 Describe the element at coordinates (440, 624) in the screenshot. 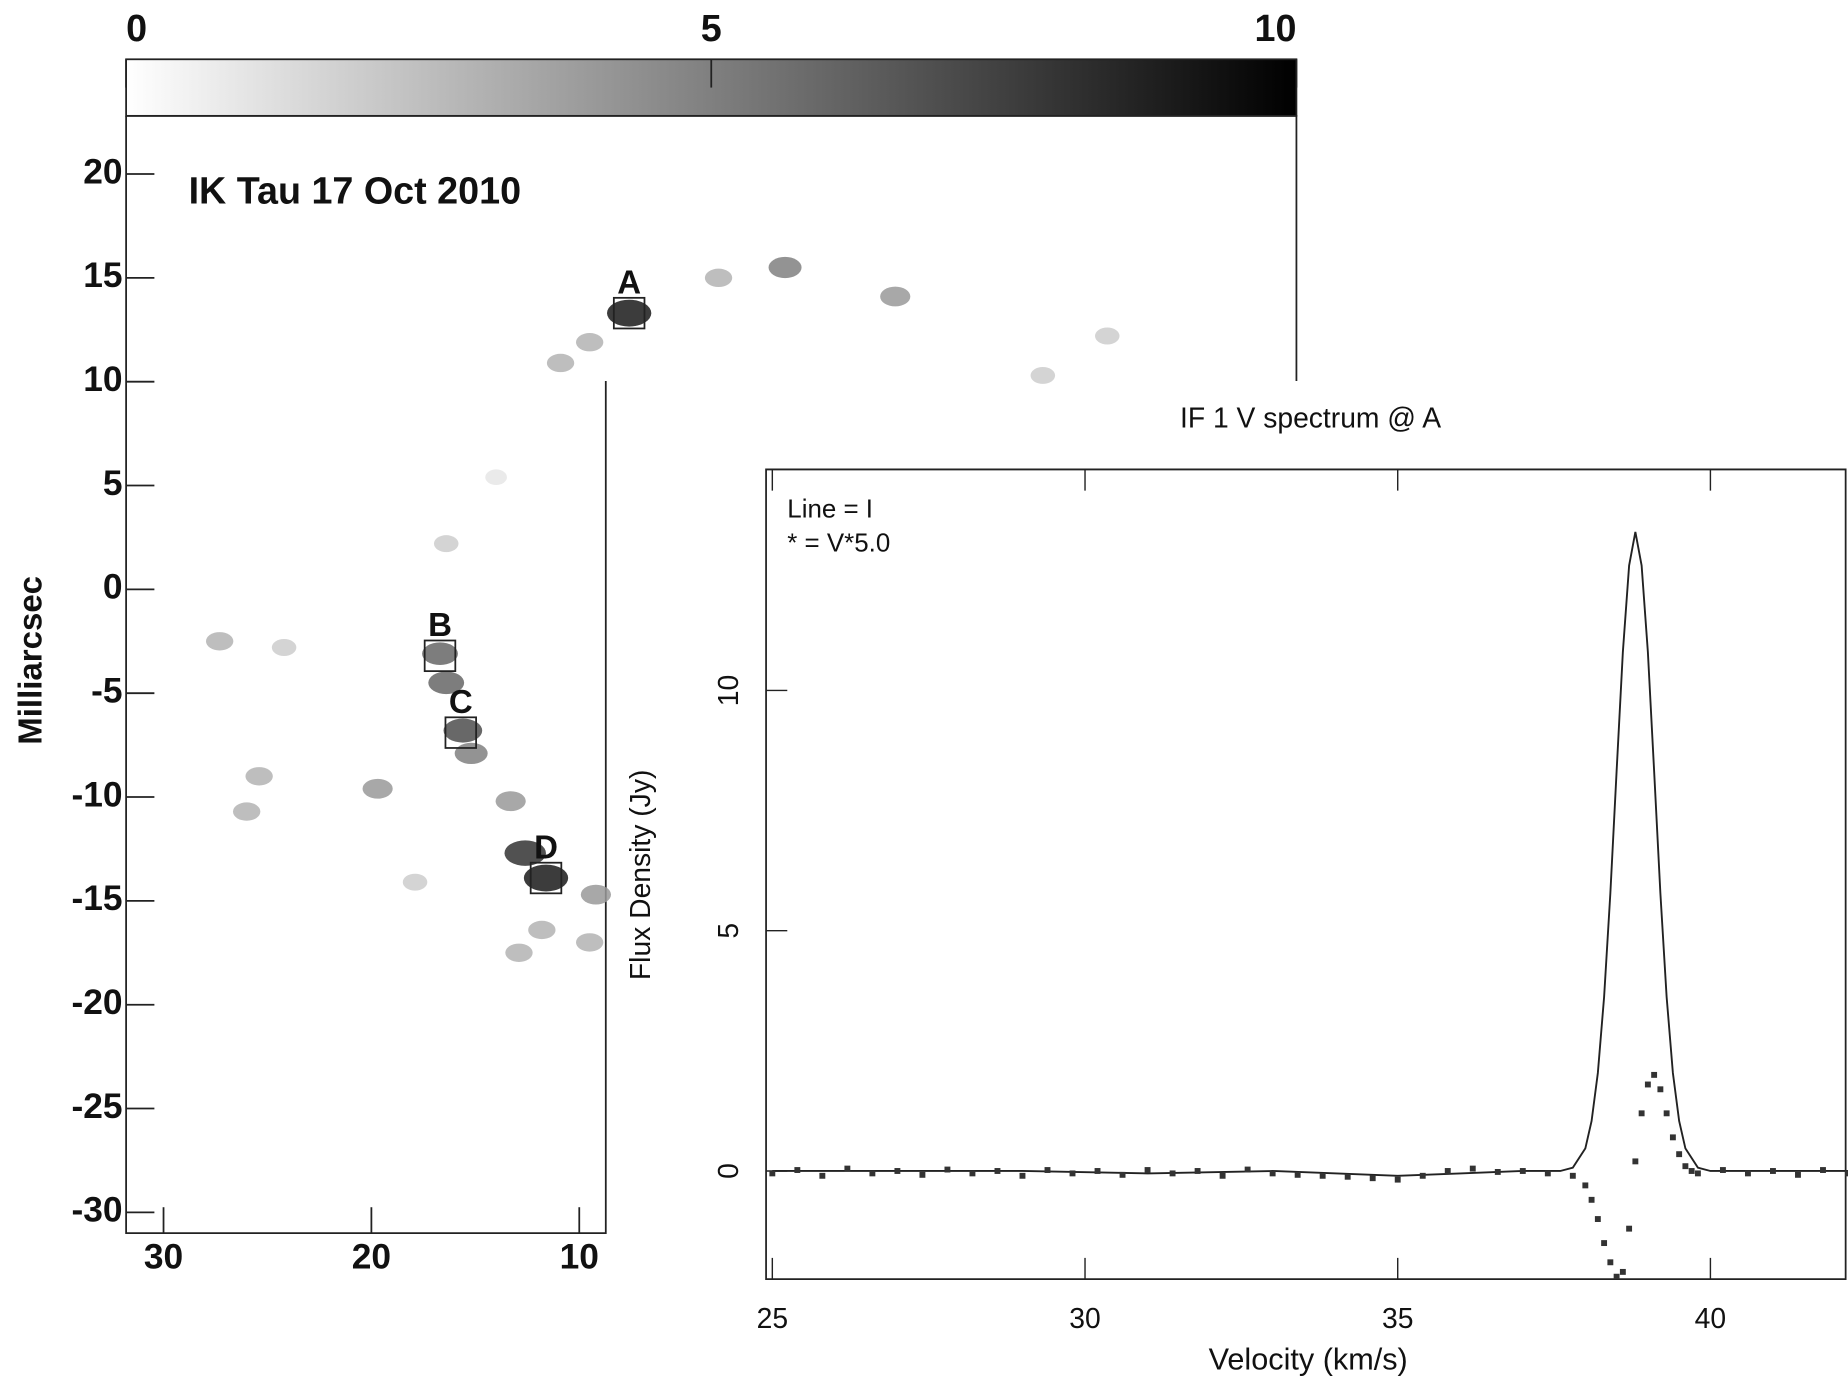

I see `point-label: B` at that location.